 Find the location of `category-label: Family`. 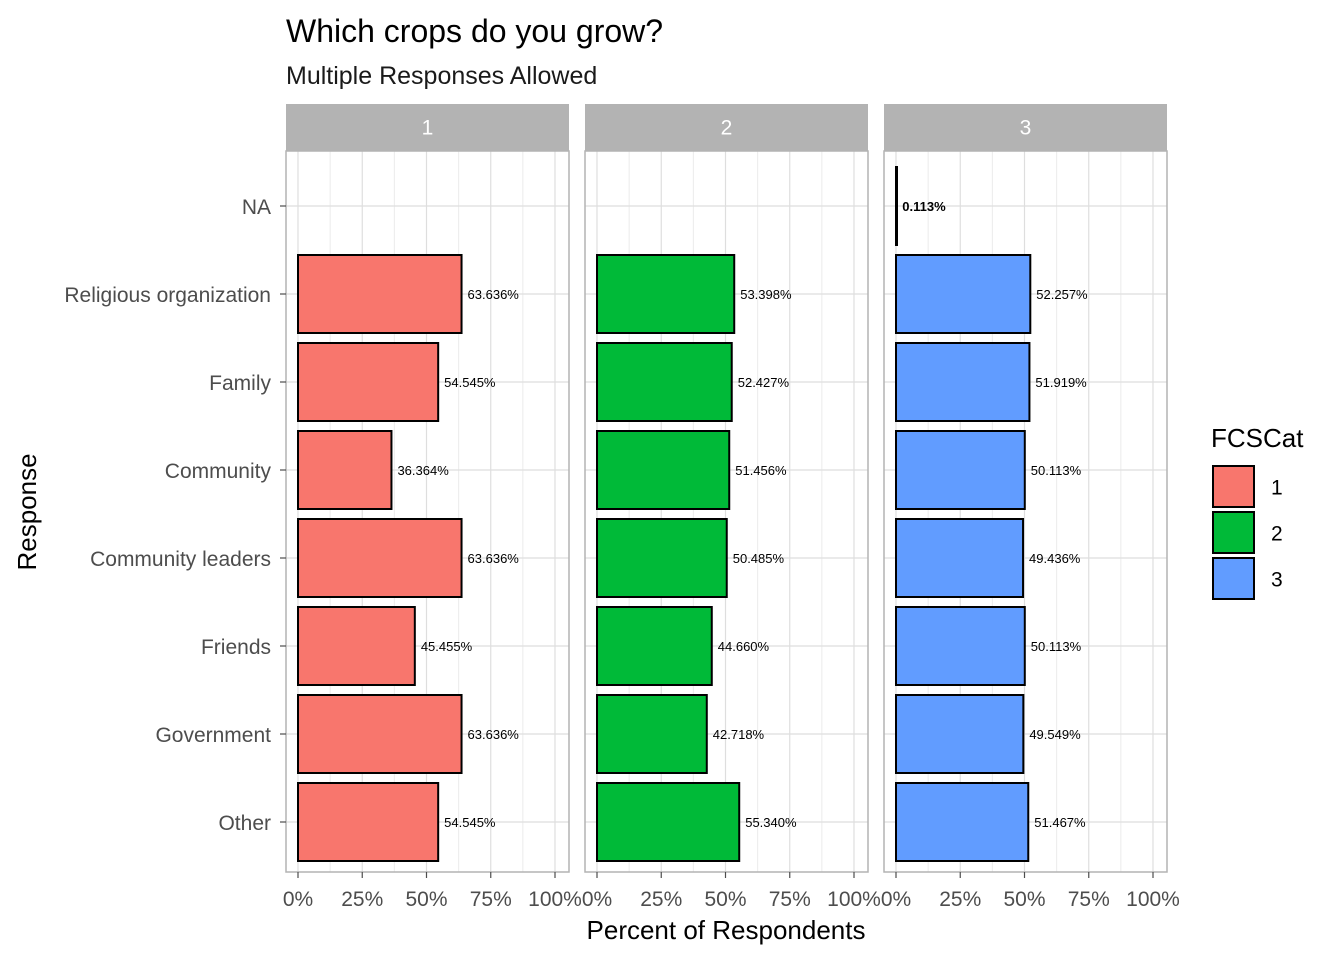

category-label: Family is located at coordinates (240, 383).